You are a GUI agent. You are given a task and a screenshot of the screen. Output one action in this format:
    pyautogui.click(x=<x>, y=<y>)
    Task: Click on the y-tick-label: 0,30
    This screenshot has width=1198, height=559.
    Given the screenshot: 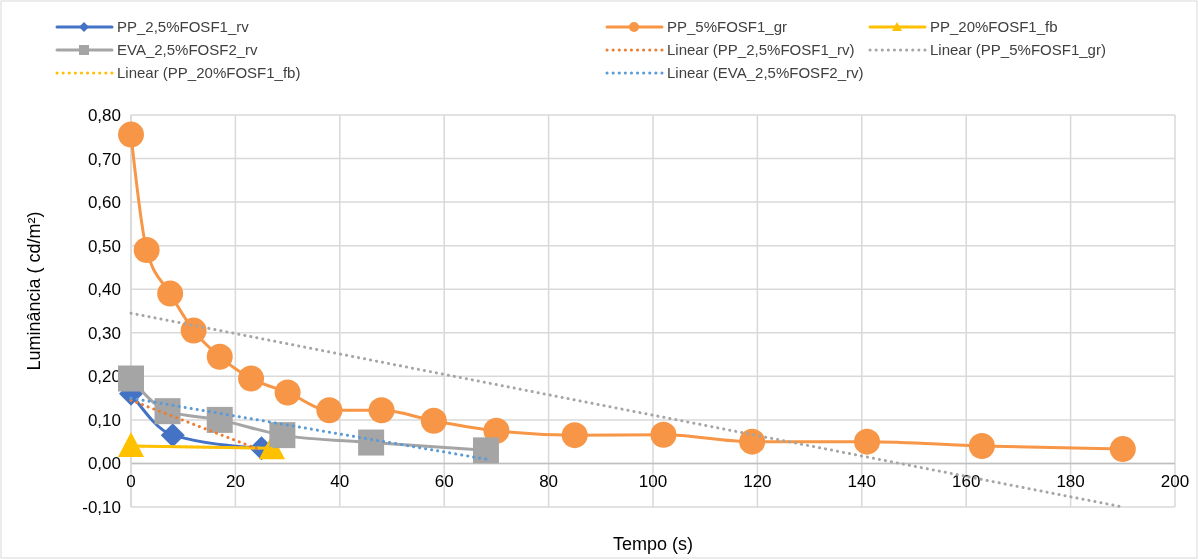 What is the action you would take?
    pyautogui.click(x=104, y=333)
    